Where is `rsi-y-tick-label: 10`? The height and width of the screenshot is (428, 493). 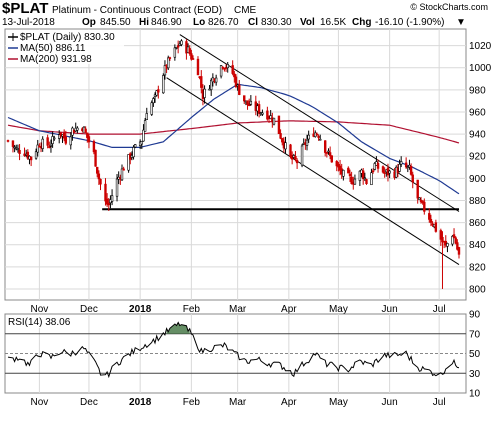
rsi-y-tick-label: 10 is located at coordinates (475, 394).